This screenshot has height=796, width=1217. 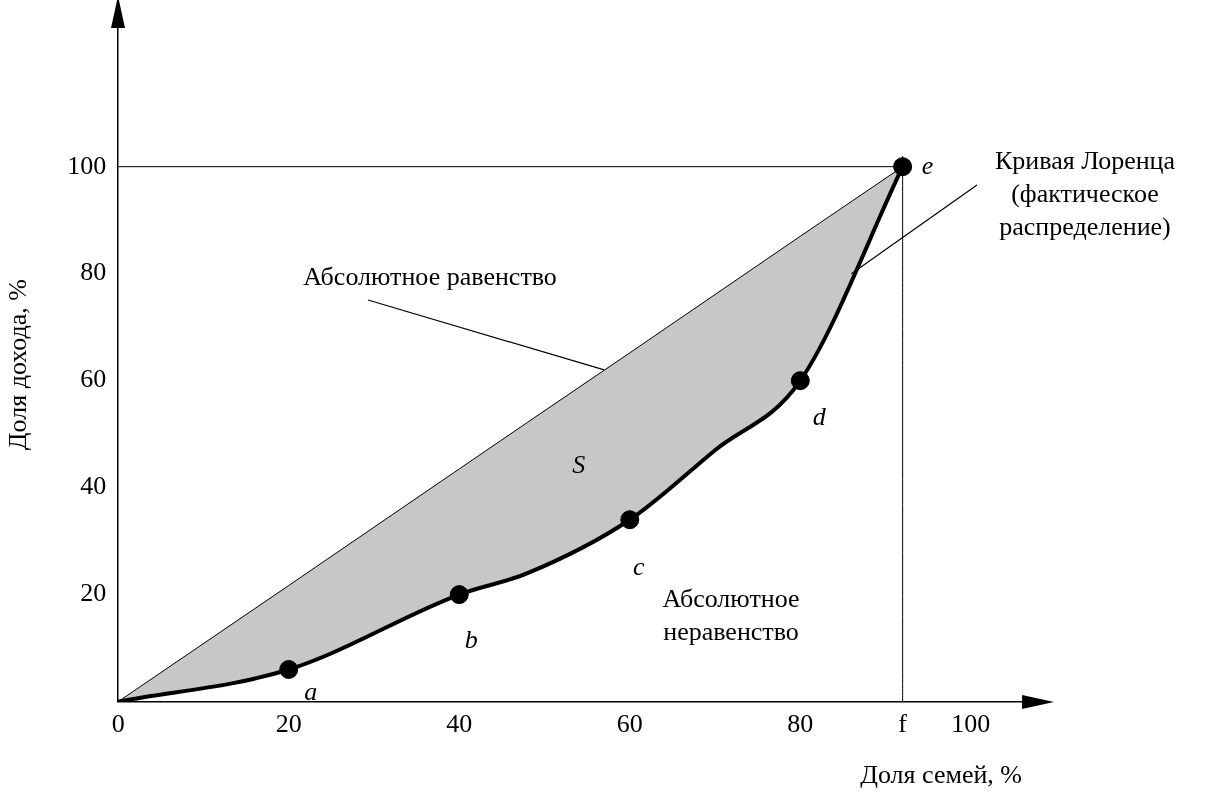 What do you see at coordinates (430, 276) in the screenshot?
I see `annotation: Абсолютное равенство` at bounding box center [430, 276].